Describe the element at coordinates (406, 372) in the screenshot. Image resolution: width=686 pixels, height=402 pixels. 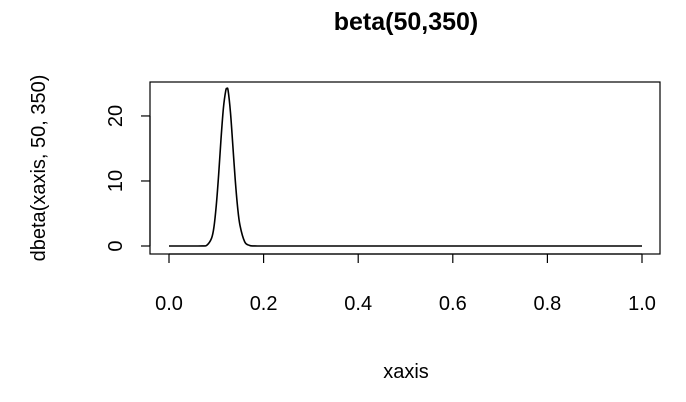
I see `x-axis-label: xaxis` at that location.